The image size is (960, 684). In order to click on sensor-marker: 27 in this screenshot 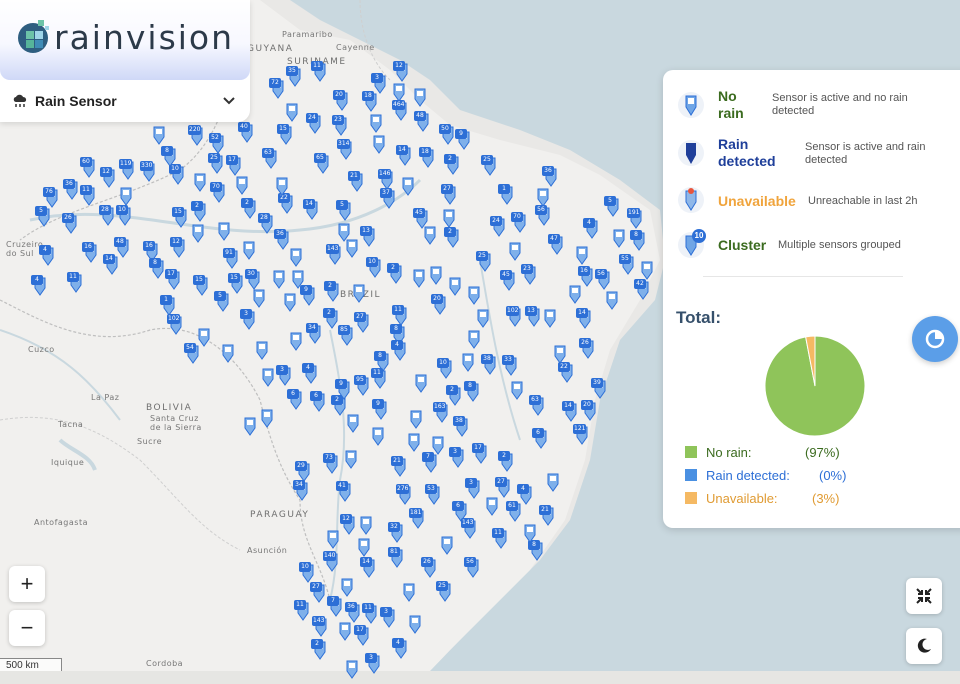, I will do `click(502, 487)`.